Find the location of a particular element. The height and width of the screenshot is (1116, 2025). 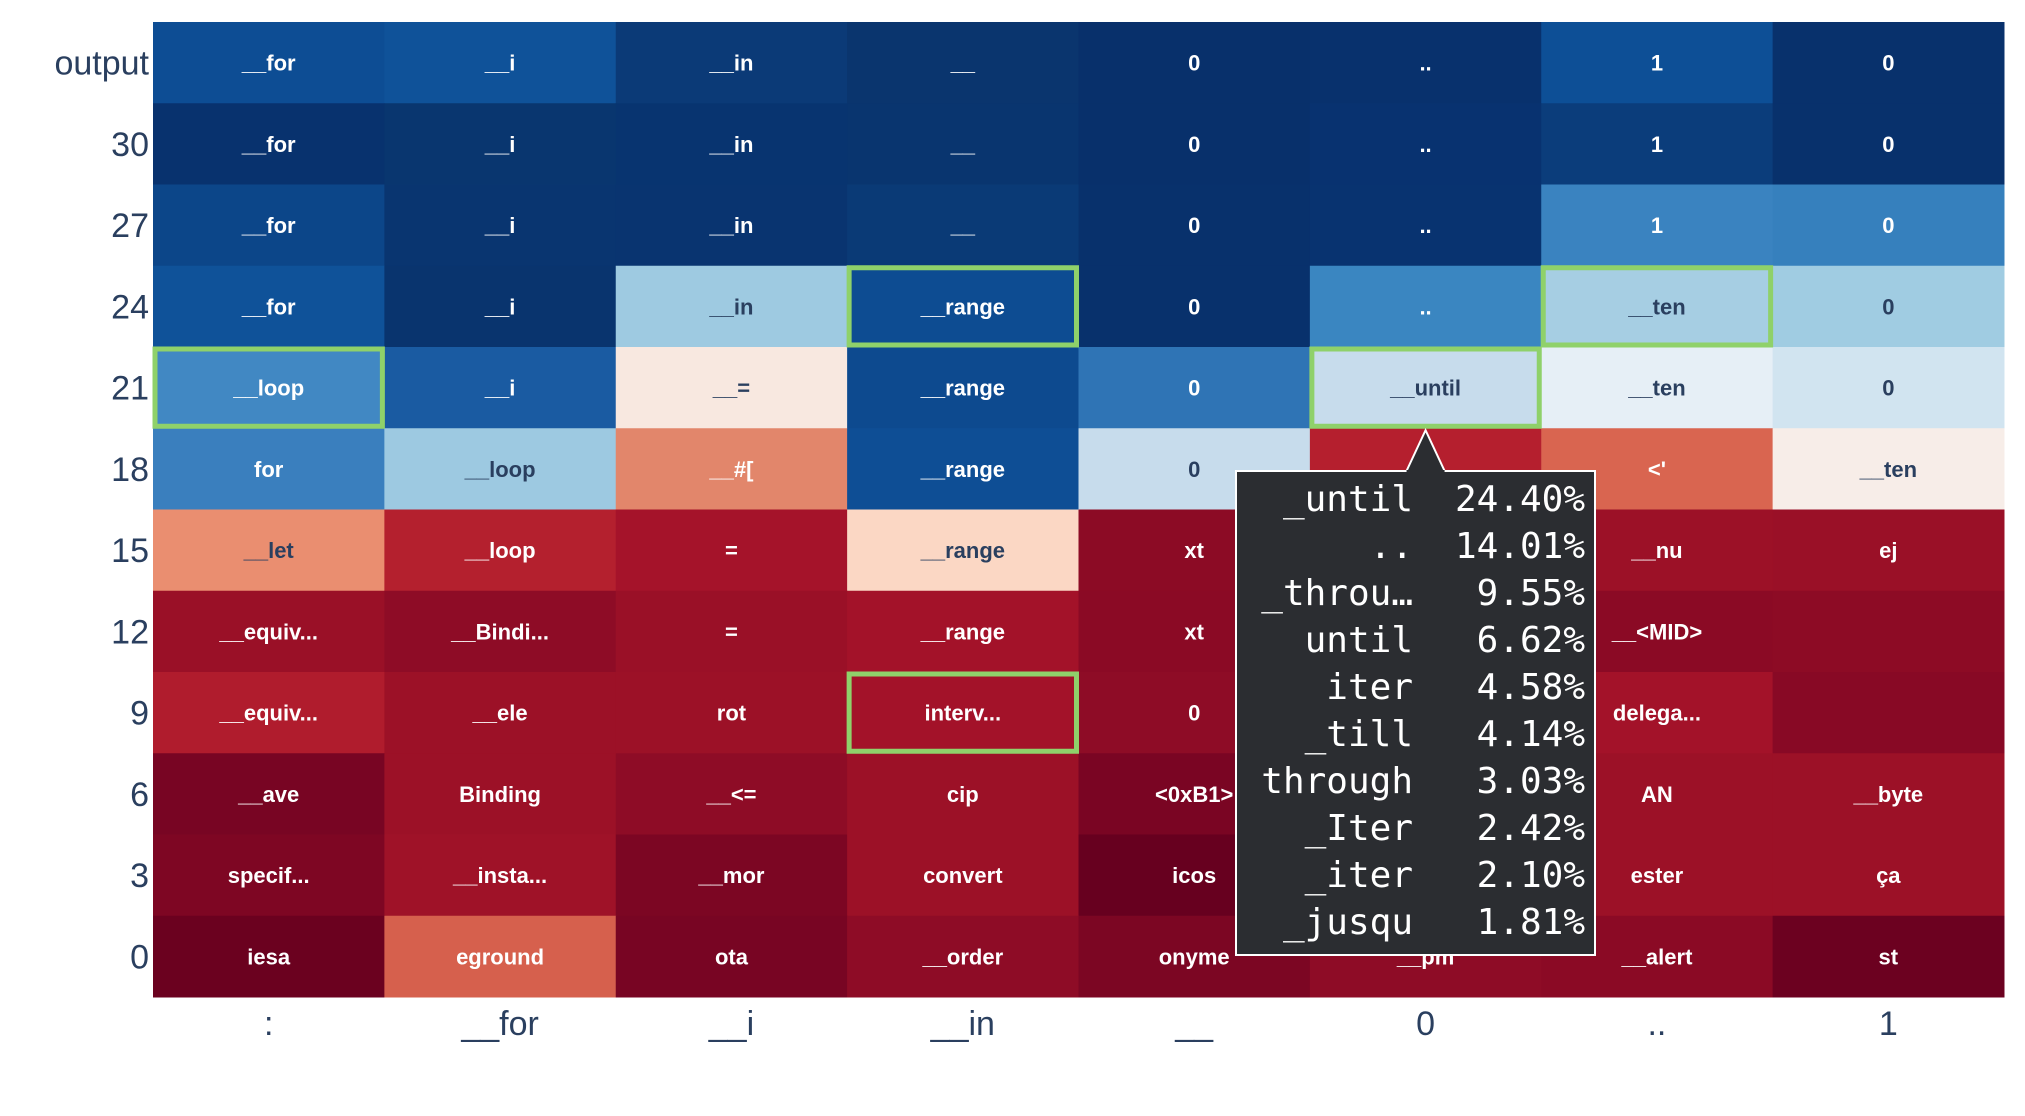

heatmap-cell-routput-c6 is located at coordinates (1657, 63).